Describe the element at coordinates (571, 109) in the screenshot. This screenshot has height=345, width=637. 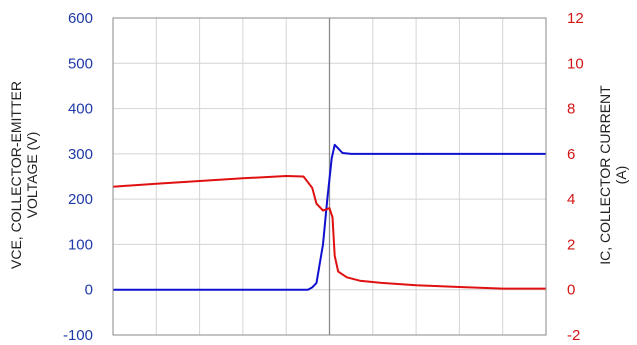
I see `right-tick-label: 8` at that location.